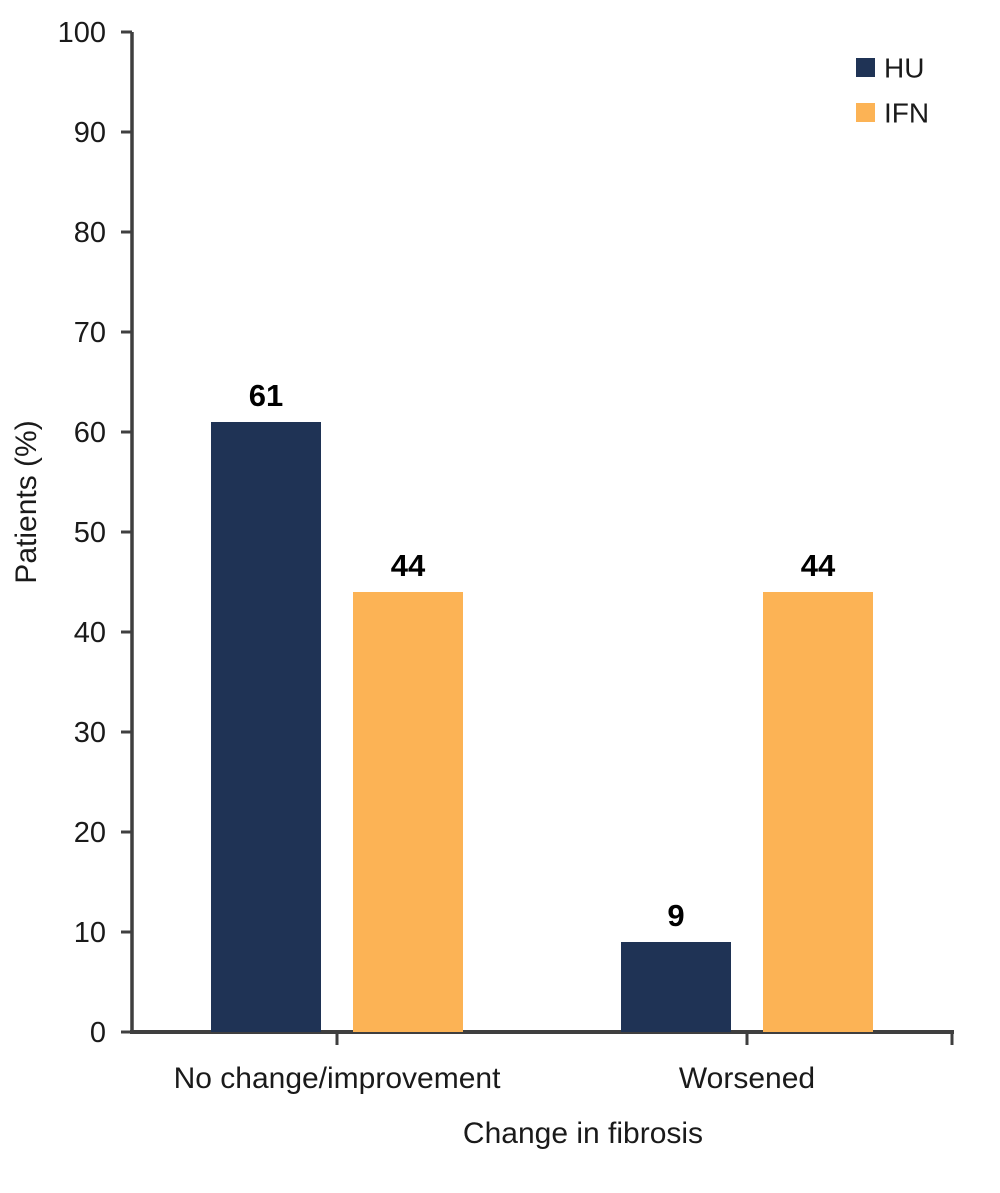 The height and width of the screenshot is (1193, 1000). What do you see at coordinates (98, 1033) in the screenshot?
I see `y-tick-label: 0` at bounding box center [98, 1033].